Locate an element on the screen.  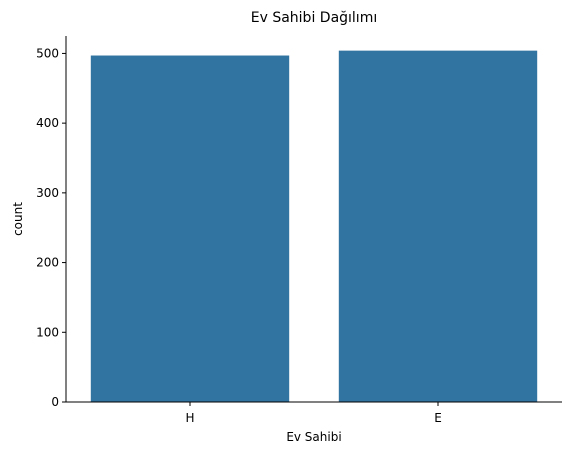
y-tick-label: 0 is located at coordinates (55, 402).